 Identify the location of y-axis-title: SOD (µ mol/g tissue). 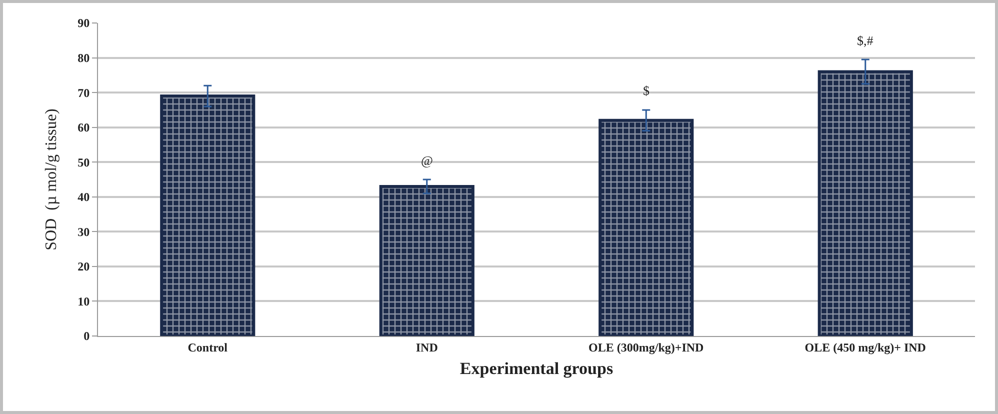
(51, 179).